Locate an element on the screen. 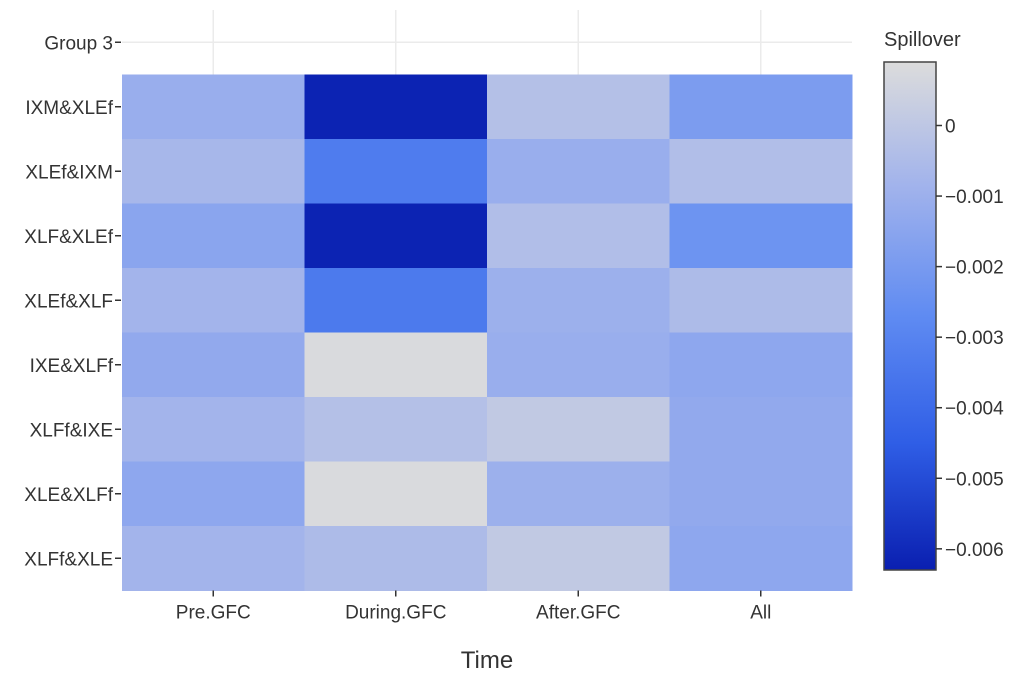 Image resolution: width=1023 pixels, height=680 pixels. colorbar-tick-label: 0 is located at coordinates (950, 127).